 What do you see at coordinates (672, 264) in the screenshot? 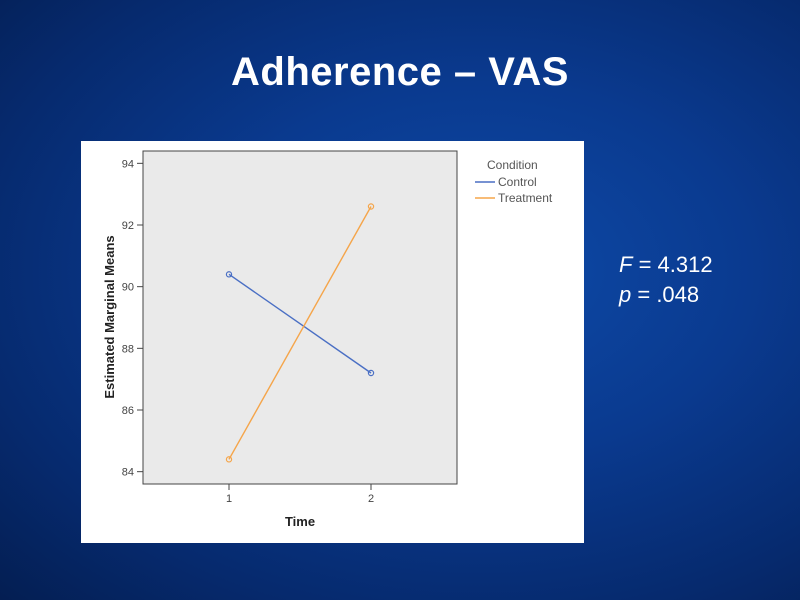
I see `f-value: = 4.312` at bounding box center [672, 264].